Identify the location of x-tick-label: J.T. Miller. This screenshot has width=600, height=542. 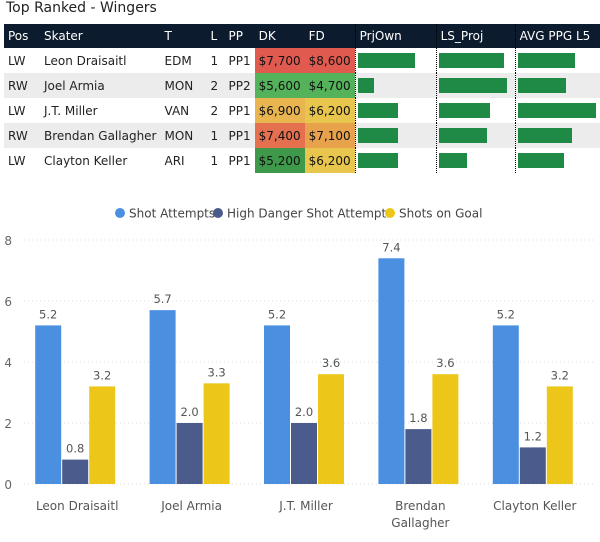
(305, 506).